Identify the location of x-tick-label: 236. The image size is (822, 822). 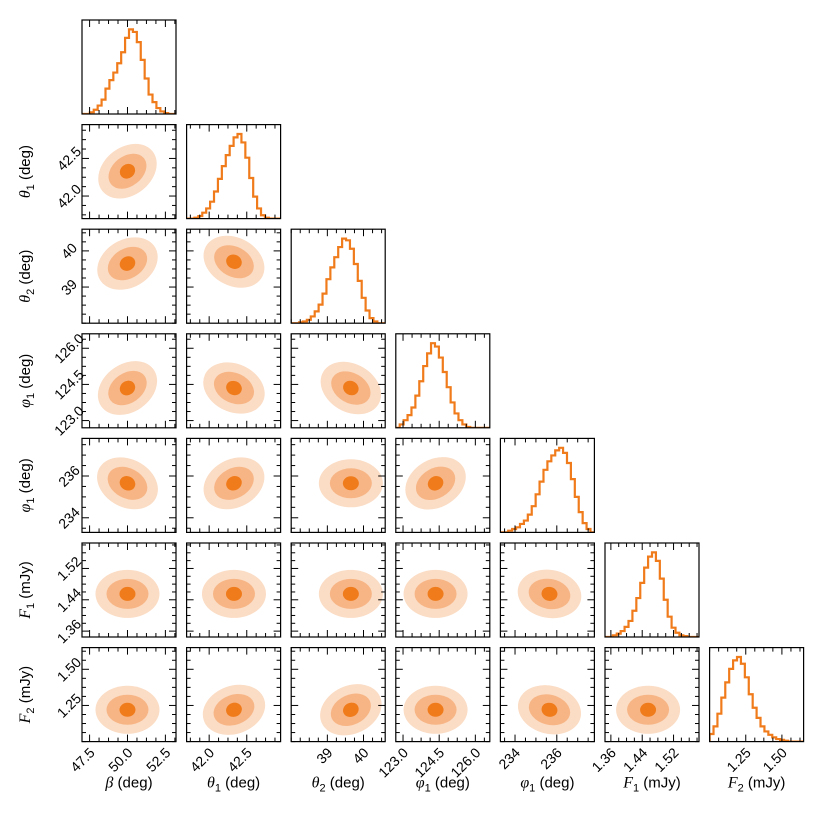
(551, 758).